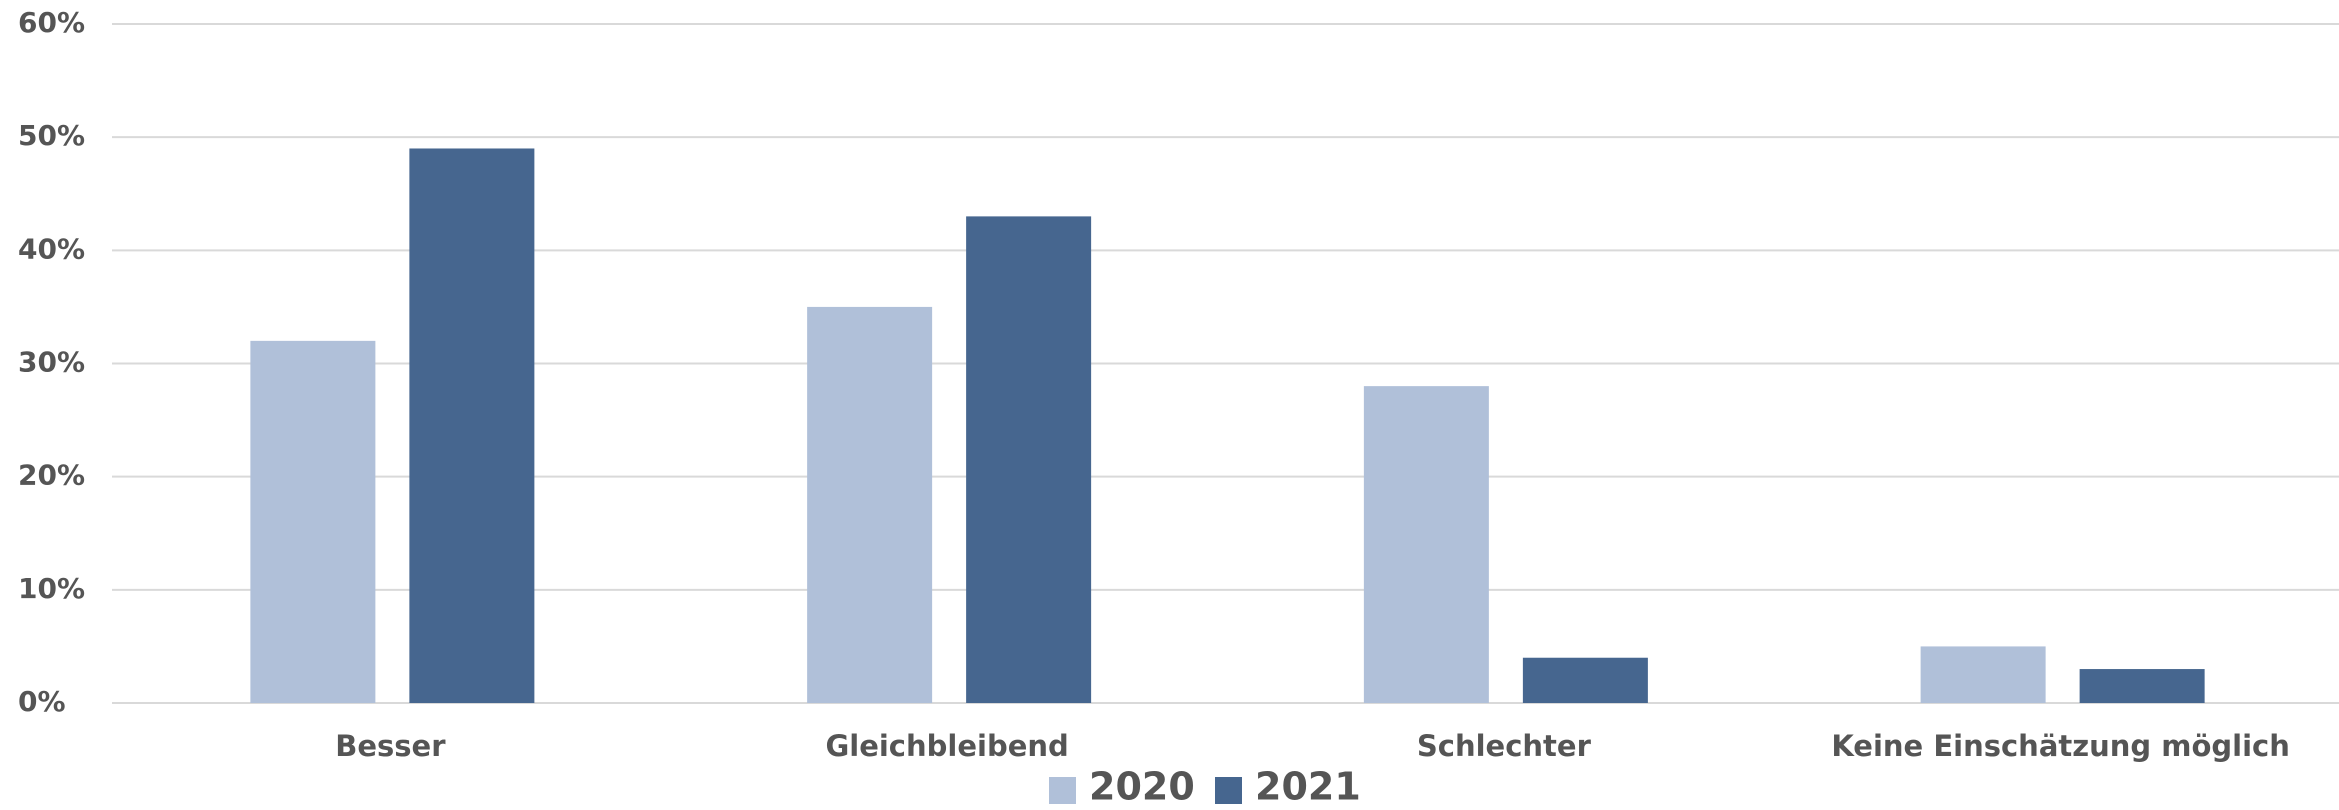 The height and width of the screenshot is (810, 2339). What do you see at coordinates (390, 746) in the screenshot?
I see `x-tick-label: Besser` at bounding box center [390, 746].